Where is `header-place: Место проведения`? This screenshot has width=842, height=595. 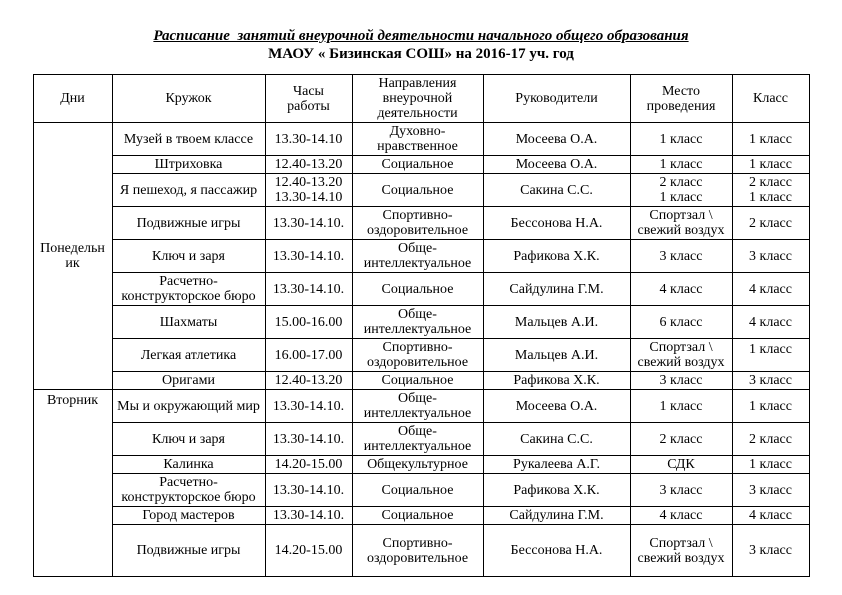
header-place: Место проведения is located at coordinates (681, 98).